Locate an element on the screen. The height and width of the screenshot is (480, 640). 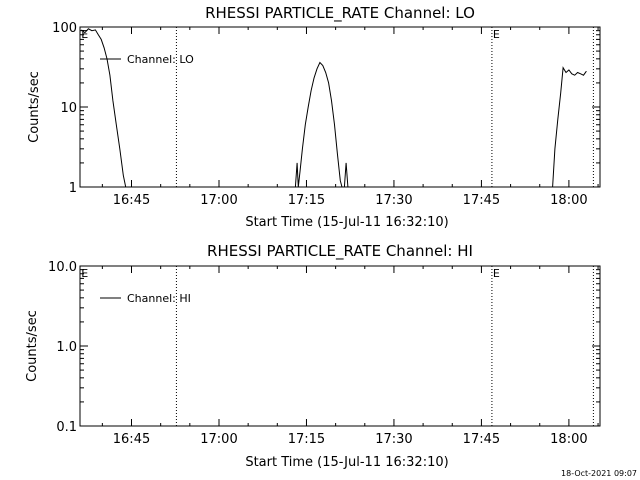
y-tick-label: 1.0 is located at coordinates (66, 347).